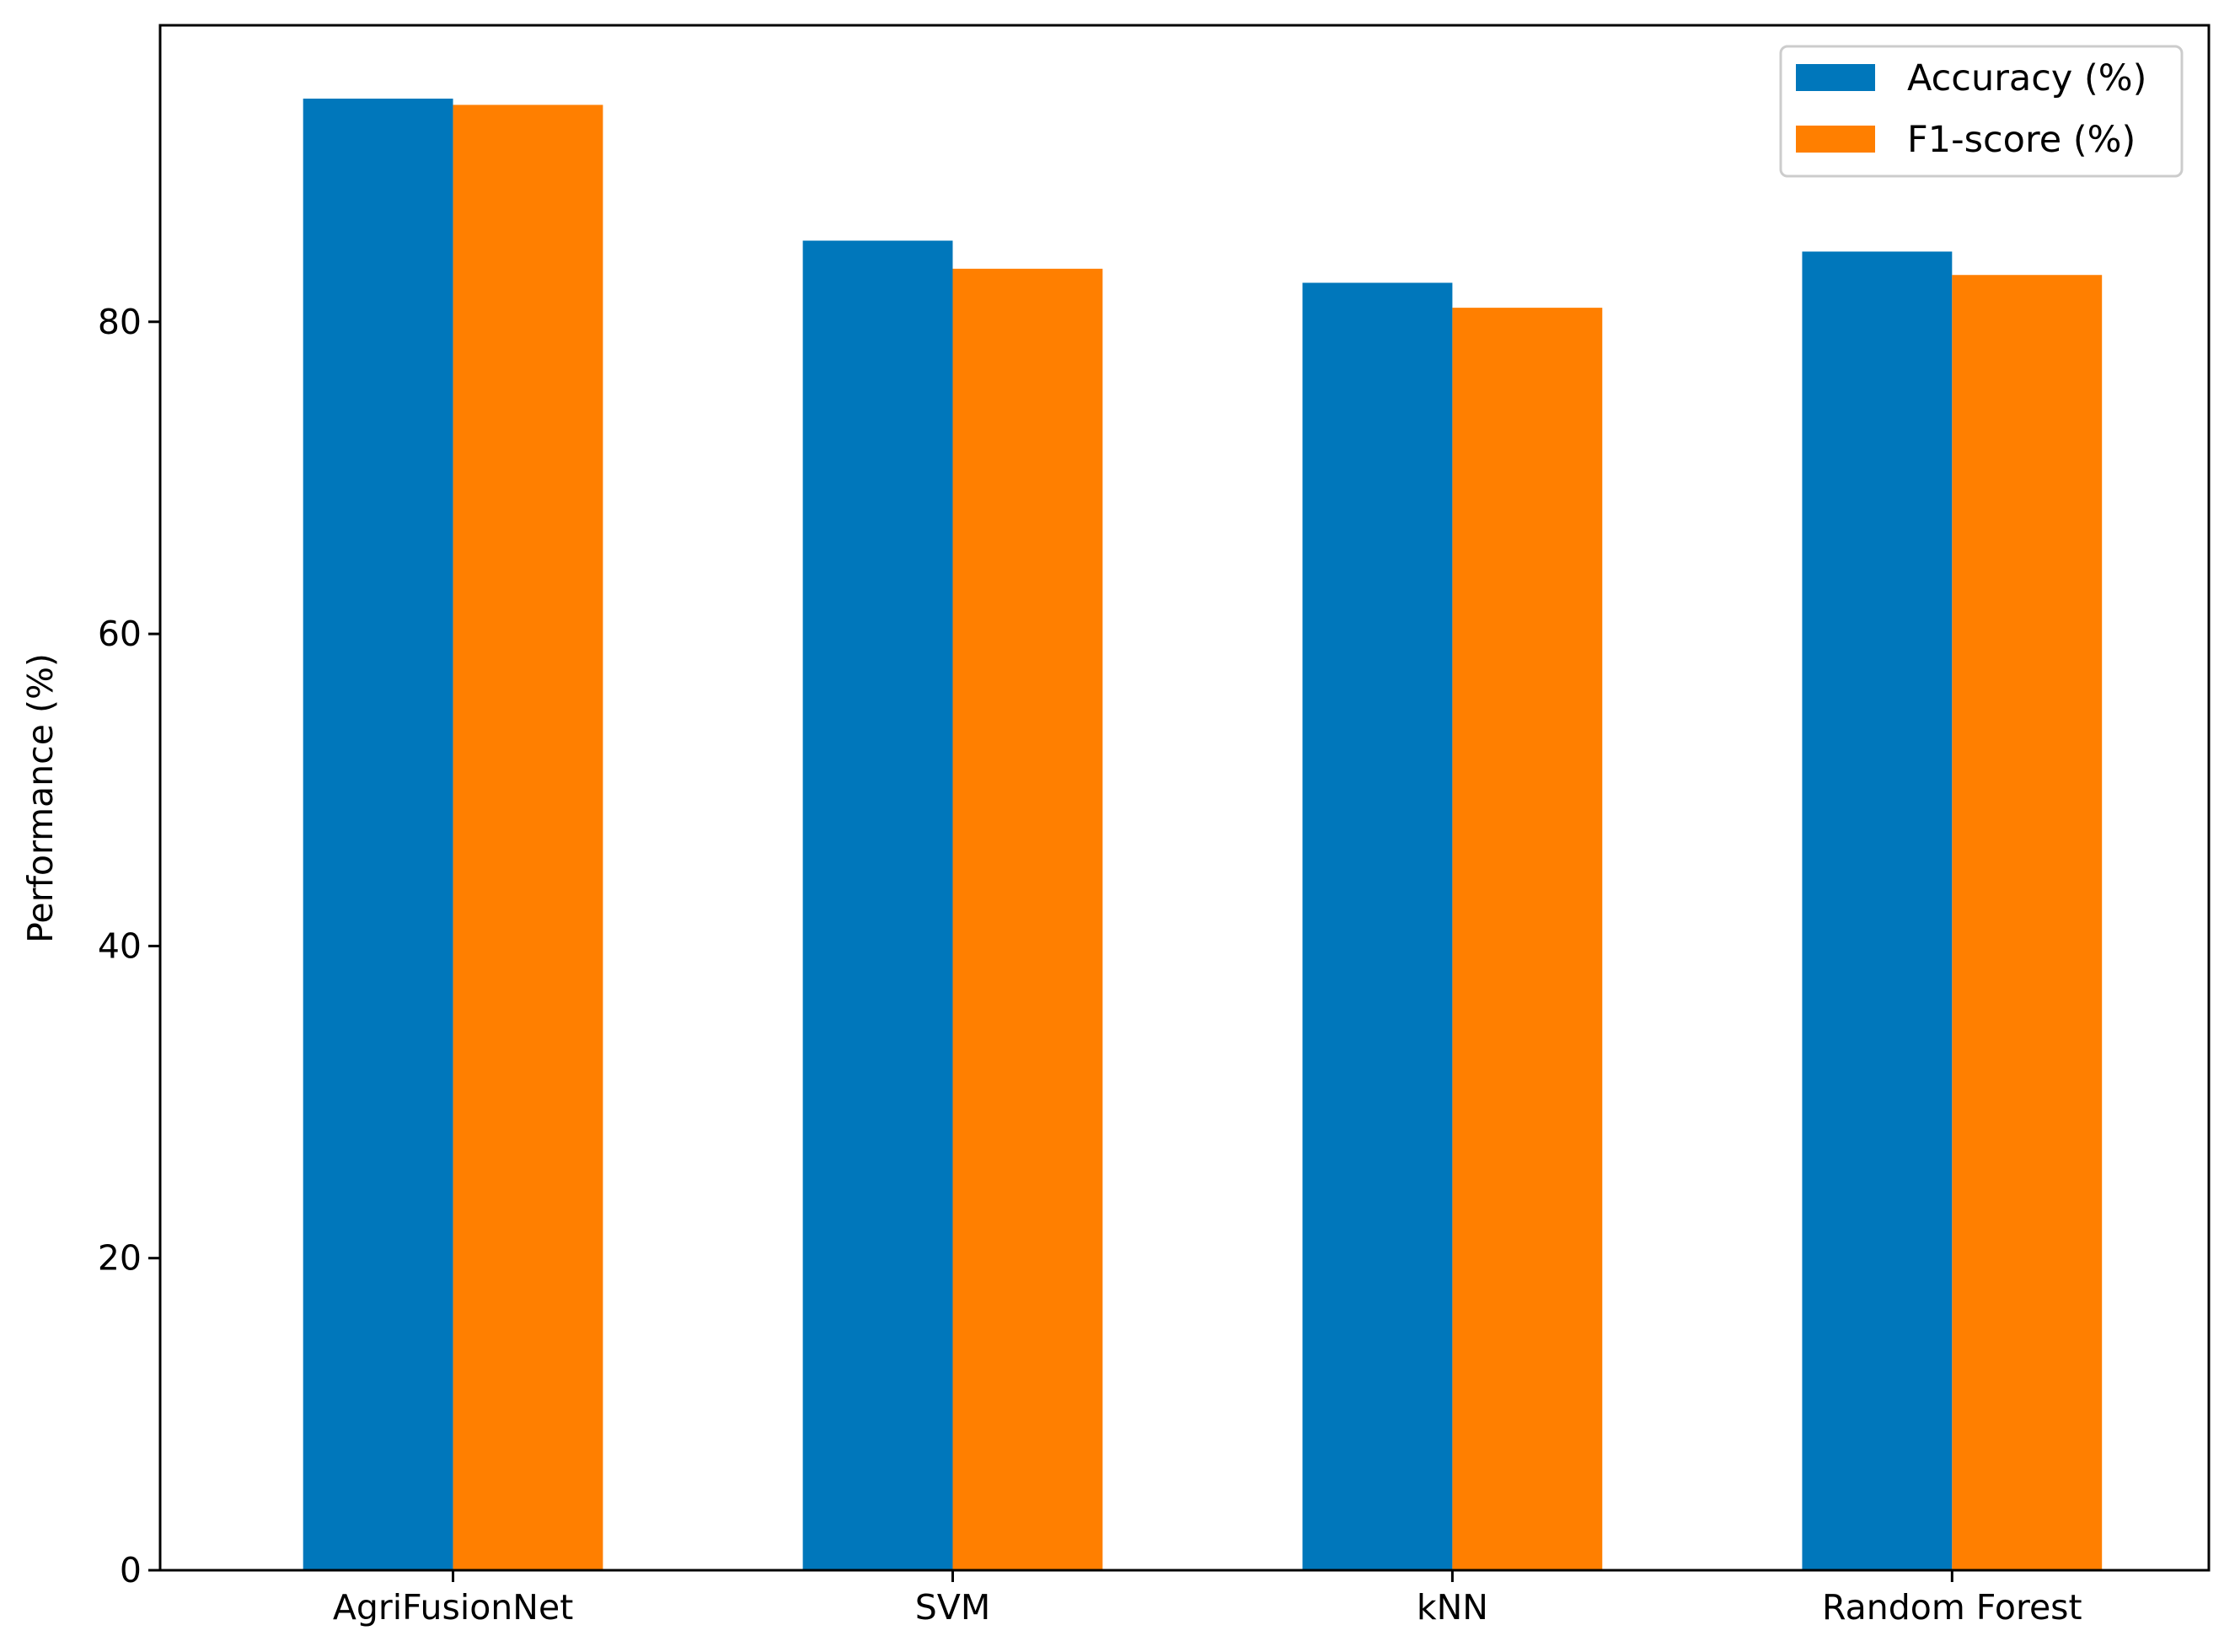 This screenshot has width=2224, height=1652. What do you see at coordinates (1027, 919) in the screenshot?
I see `bar-f1-score-svm` at bounding box center [1027, 919].